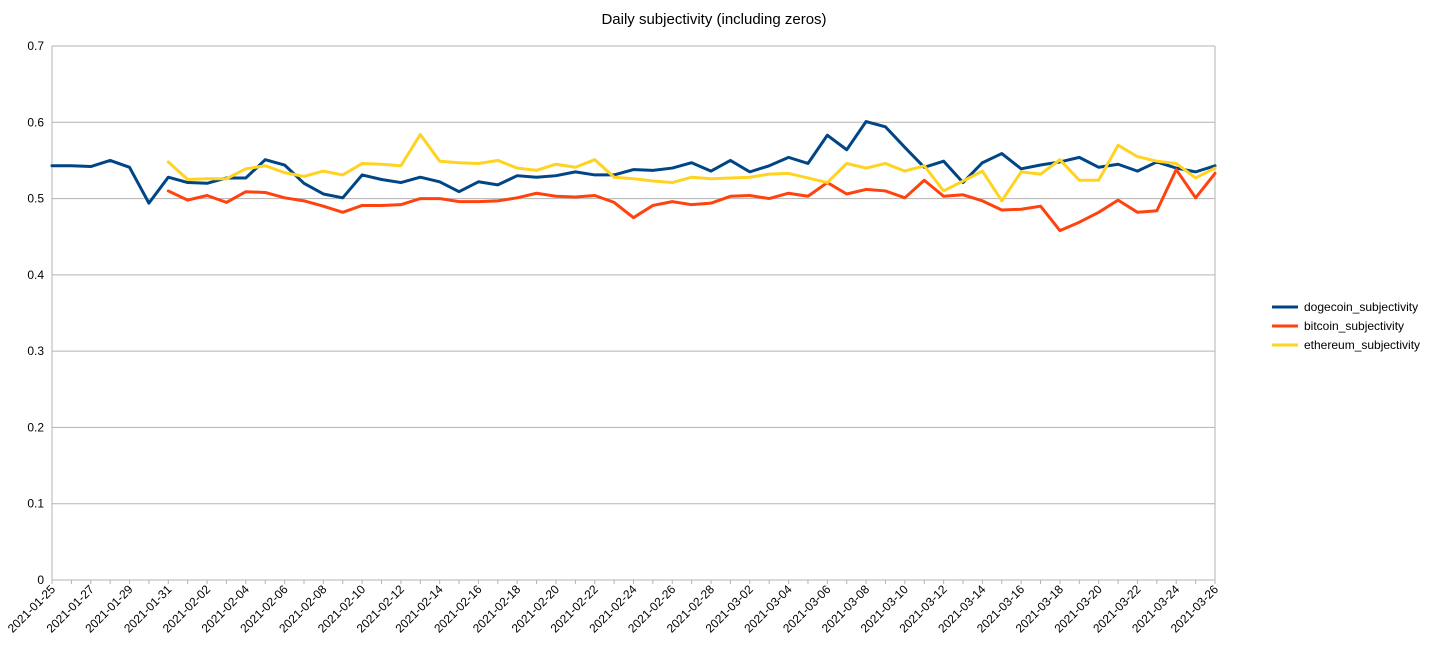 This screenshot has width=1429, height=652. I want to click on y-tick-label: 0.2, so click(35, 427).